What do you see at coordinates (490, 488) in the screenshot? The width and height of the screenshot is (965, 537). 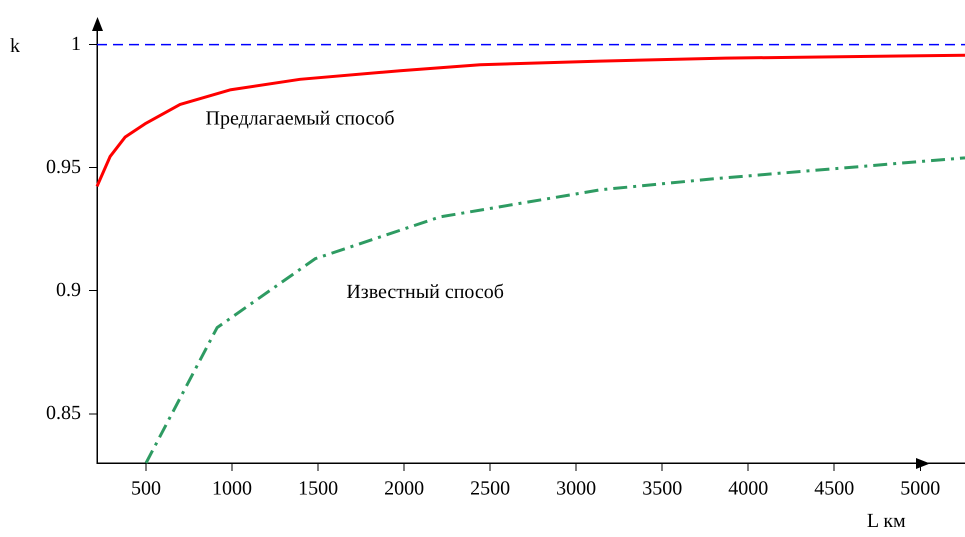 I see `x-tick-label: 2500` at bounding box center [490, 488].